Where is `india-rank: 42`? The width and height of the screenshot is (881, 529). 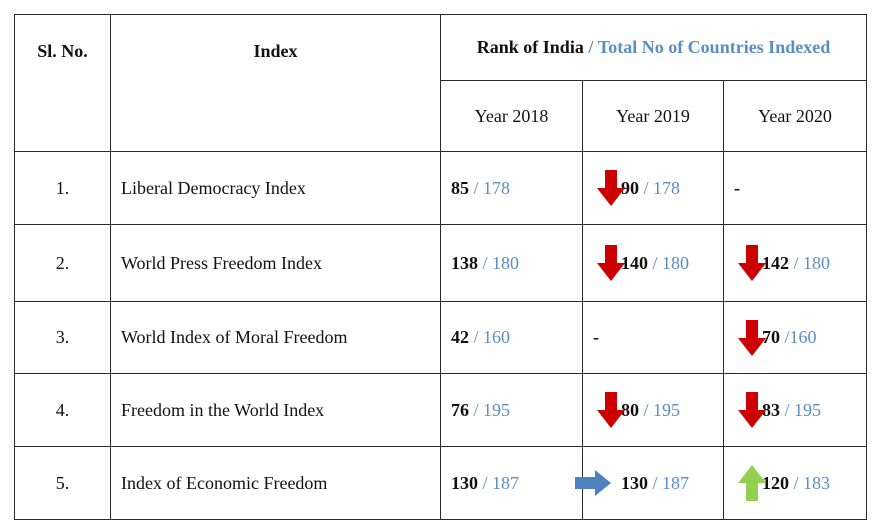
india-rank: 42 is located at coordinates (460, 337).